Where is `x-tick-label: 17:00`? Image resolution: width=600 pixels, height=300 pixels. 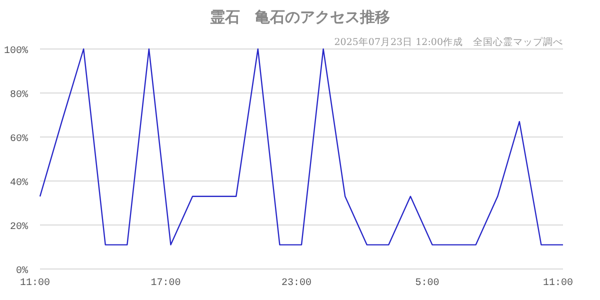 x-tick-label: 17:00 is located at coordinates (165, 283).